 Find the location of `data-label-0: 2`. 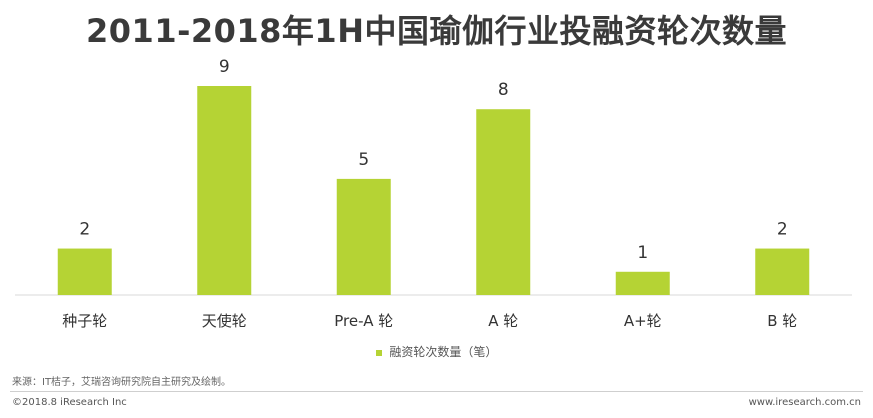

data-label-0: 2 is located at coordinates (84, 230).